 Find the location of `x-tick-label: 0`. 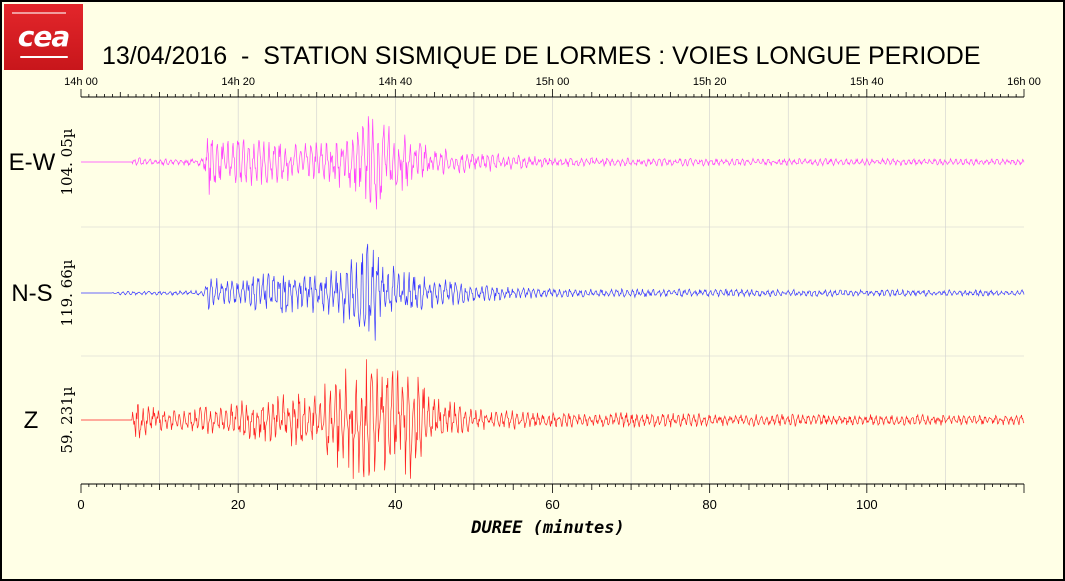

x-tick-label: 0 is located at coordinates (80, 504).